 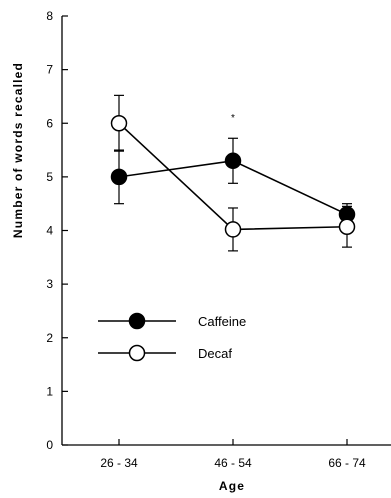 What do you see at coordinates (18, 150) in the screenshot?
I see `y-axis-title: Number of words recalled` at bounding box center [18, 150].